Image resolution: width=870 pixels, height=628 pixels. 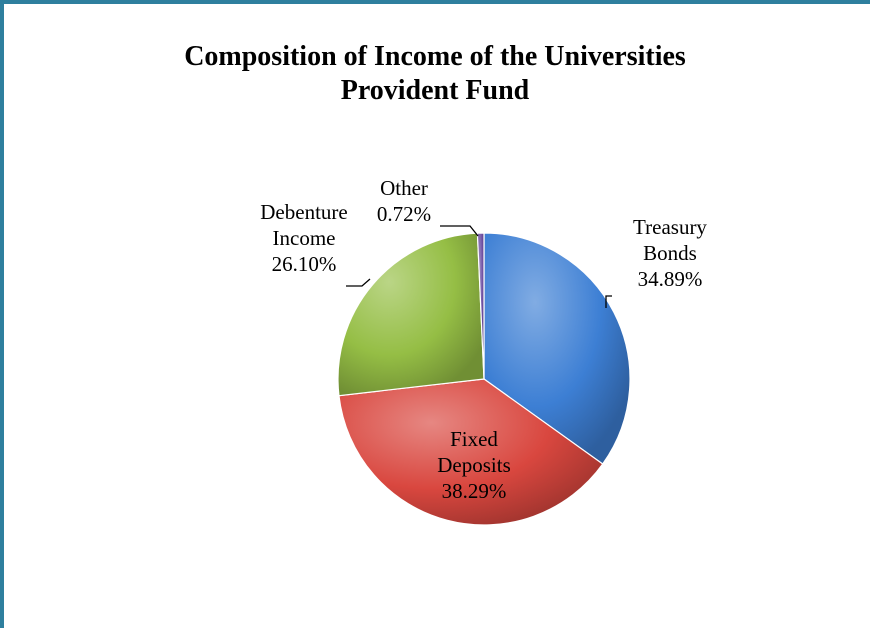 I want to click on slice-category-label: Other, so click(x=404, y=188).